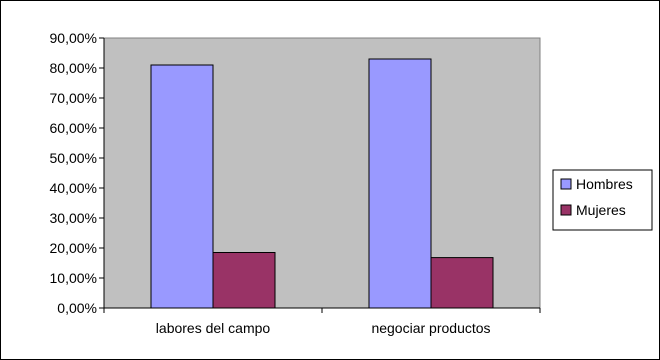  Describe the element at coordinates (430, 328) in the screenshot. I see `x-category-label: negociar productos` at that location.